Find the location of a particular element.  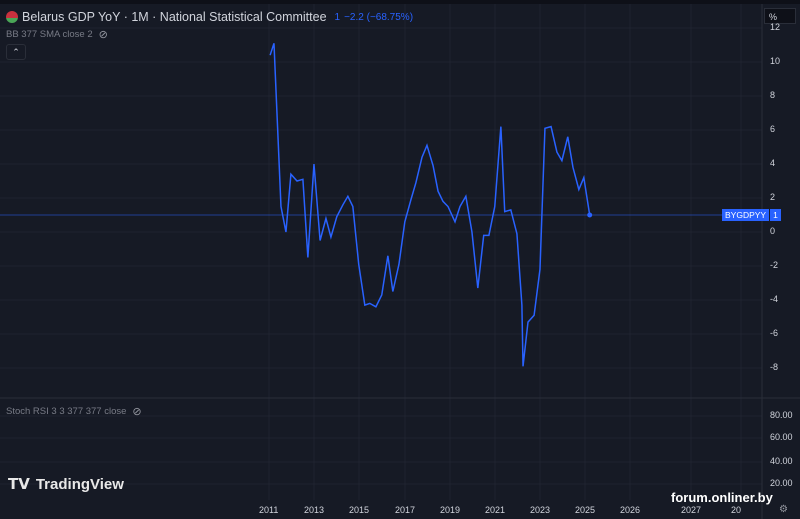

settings-icon: ⚙ is located at coordinates (783, 509).